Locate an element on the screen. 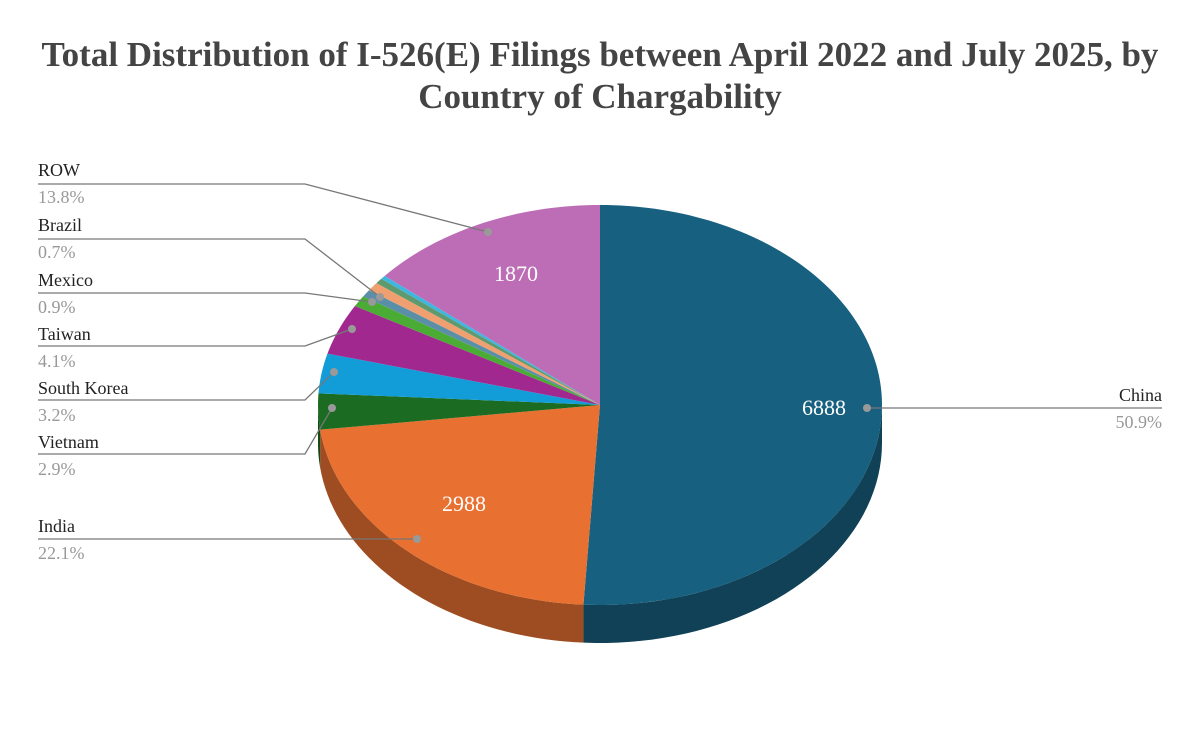  leader-dot-south-korea is located at coordinates (334, 372).